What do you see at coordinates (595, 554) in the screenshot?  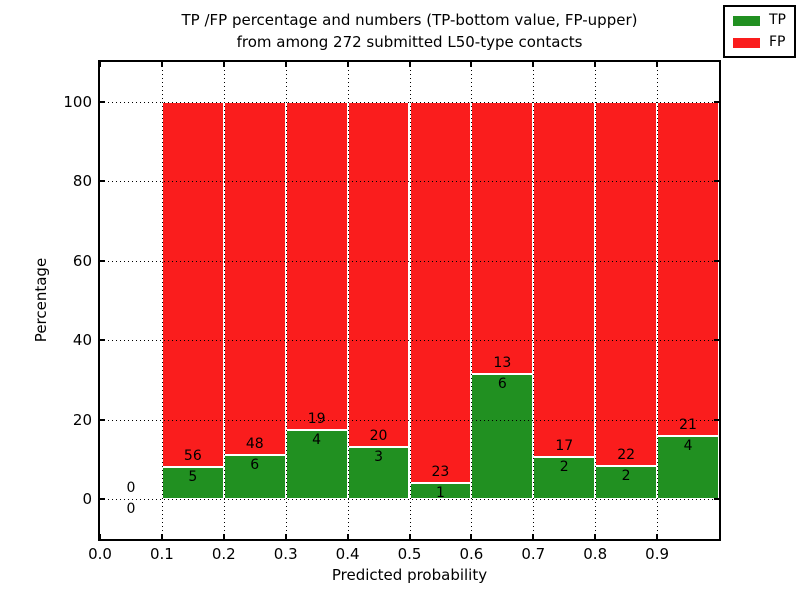 I see `x-tick-label: 0.8` at bounding box center [595, 554].